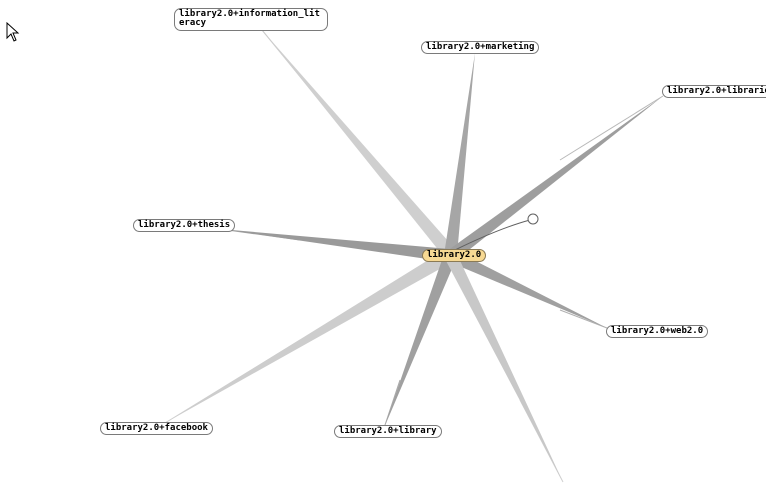  What do you see at coordinates (527, 288) in the screenshot?
I see `edge-web20` at bounding box center [527, 288].